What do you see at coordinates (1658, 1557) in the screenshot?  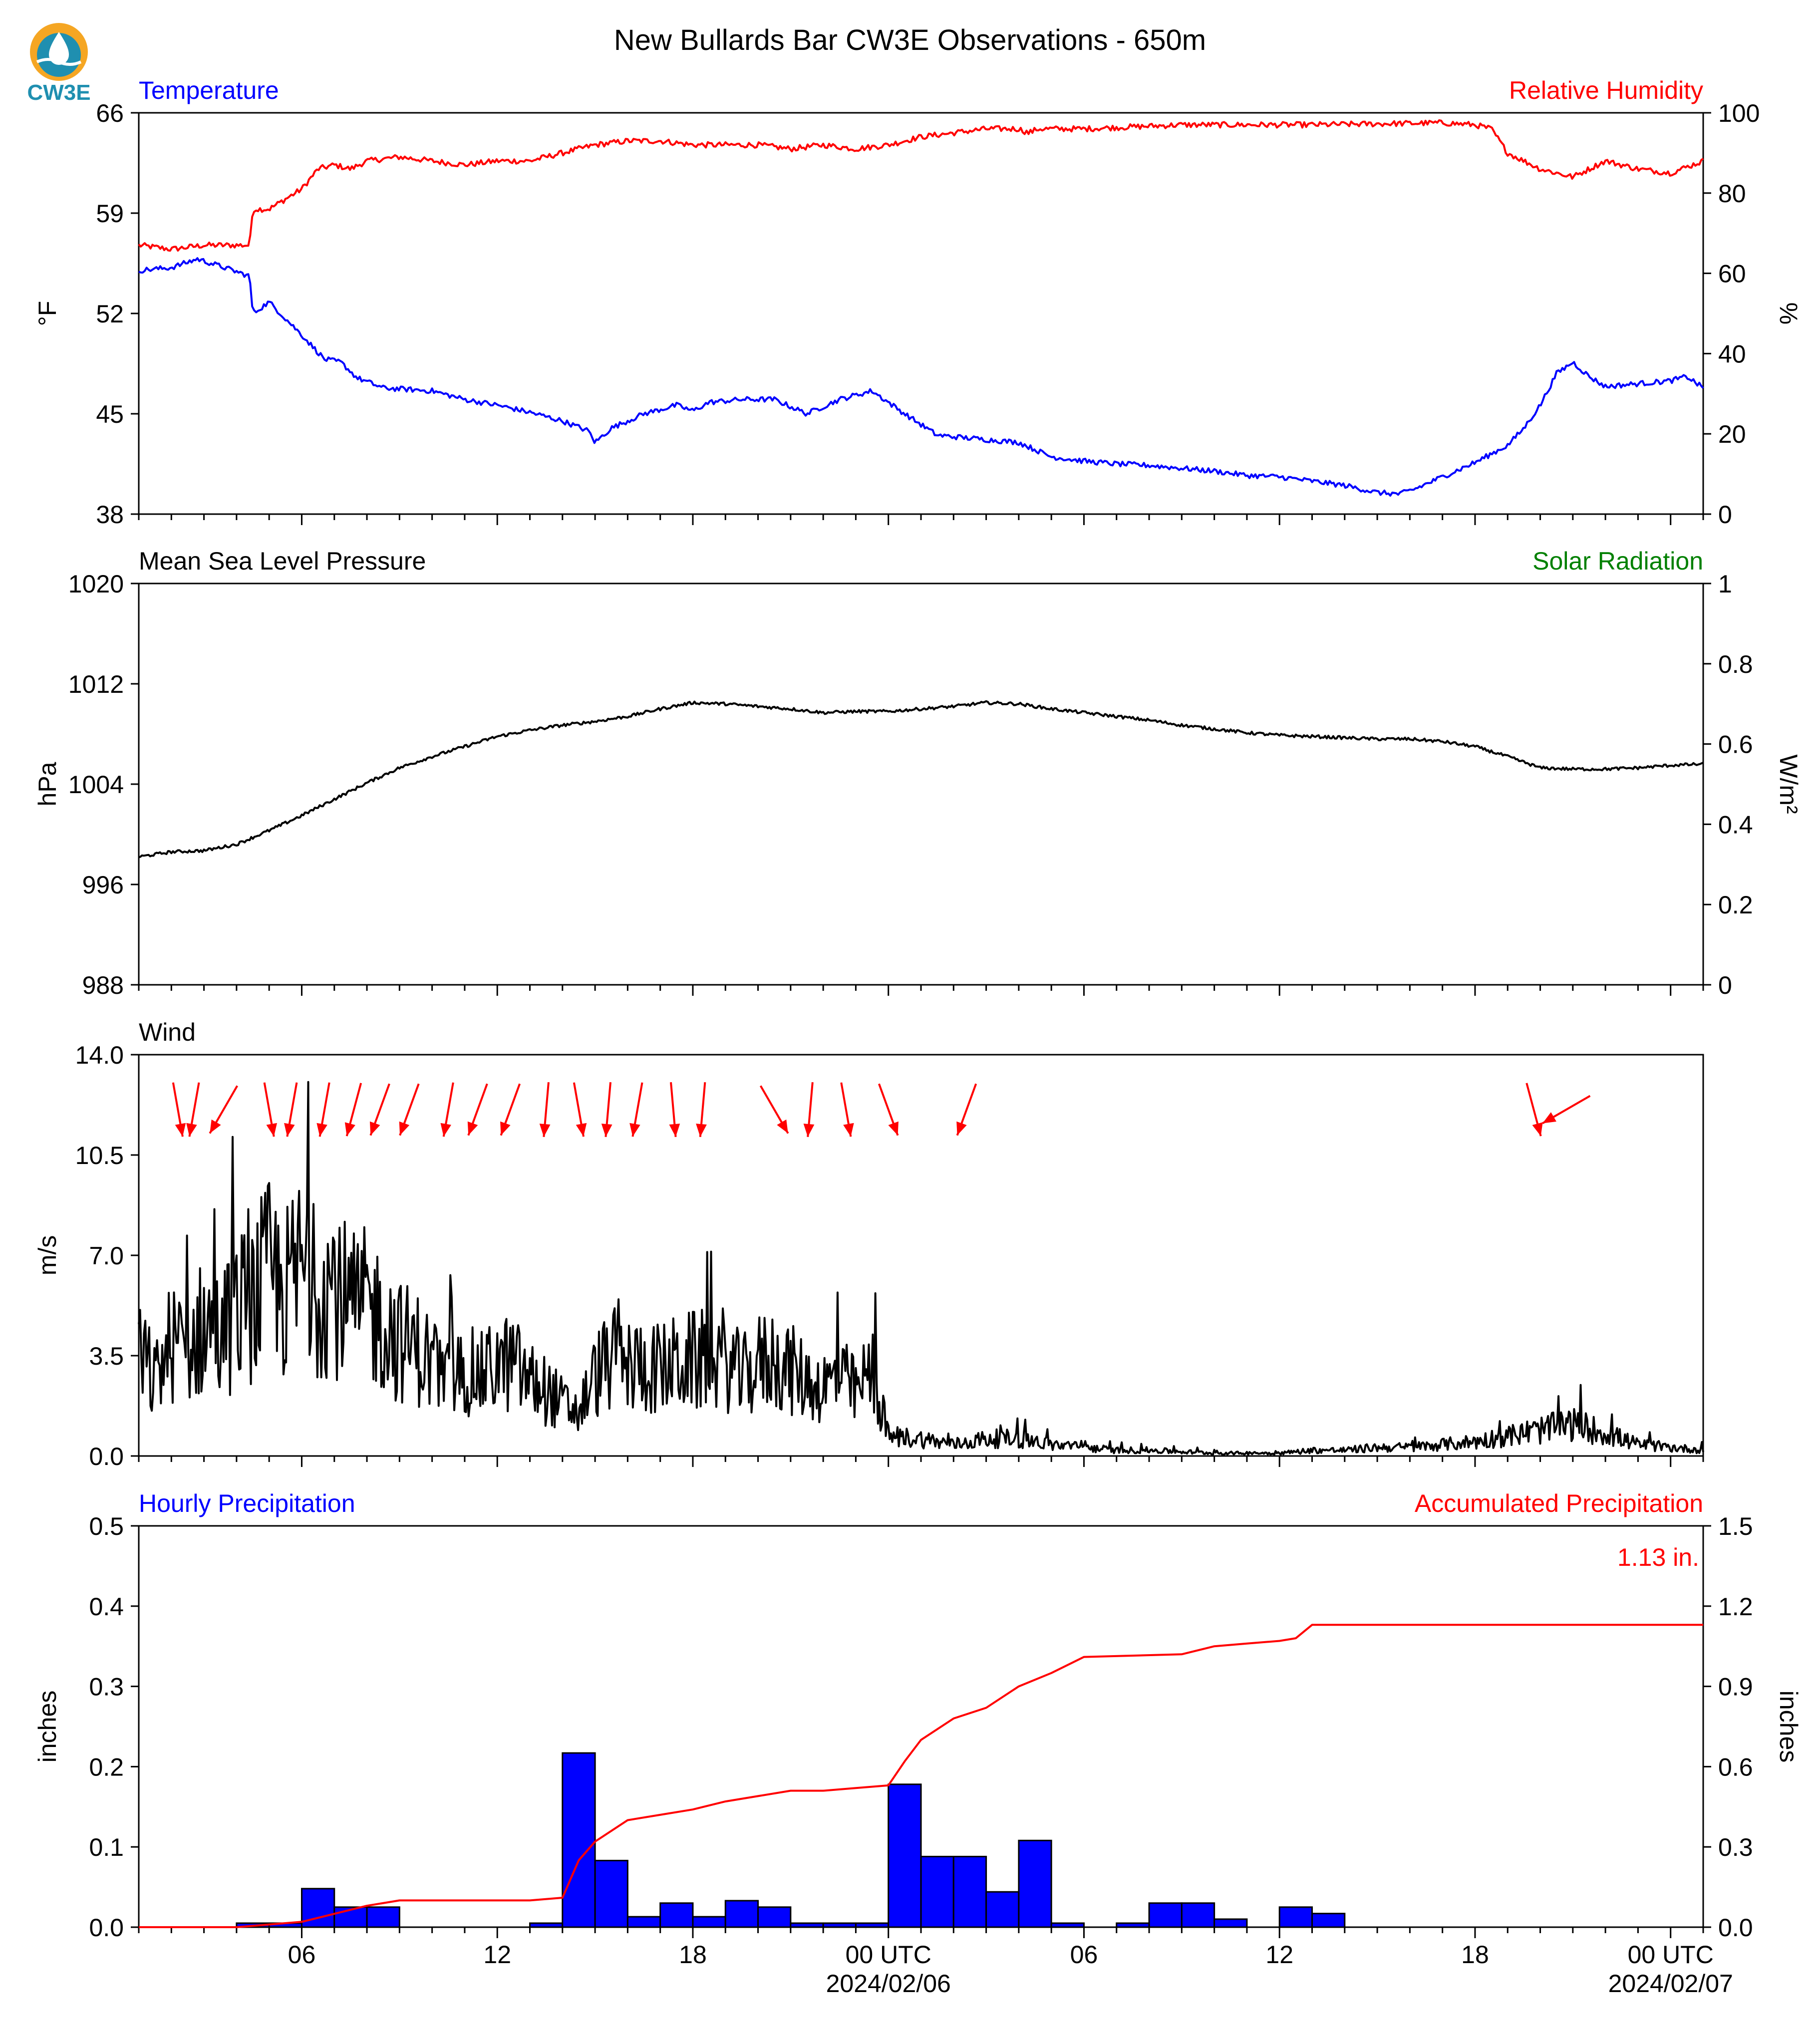 I see `accumulated-total-label: 1.13 in.` at bounding box center [1658, 1557].